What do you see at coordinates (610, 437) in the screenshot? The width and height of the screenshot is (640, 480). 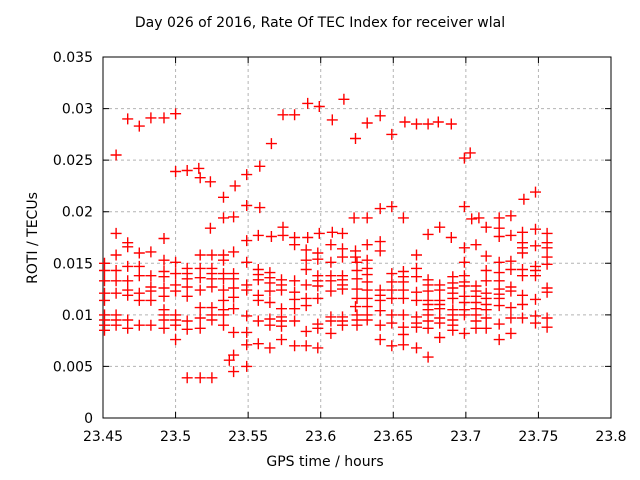 I see `x-tick-label: 23.8` at bounding box center [610, 437].